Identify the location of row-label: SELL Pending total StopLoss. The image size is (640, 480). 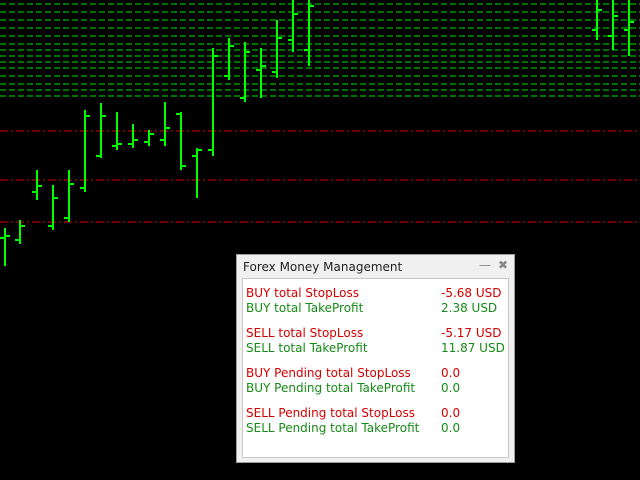
(331, 413).